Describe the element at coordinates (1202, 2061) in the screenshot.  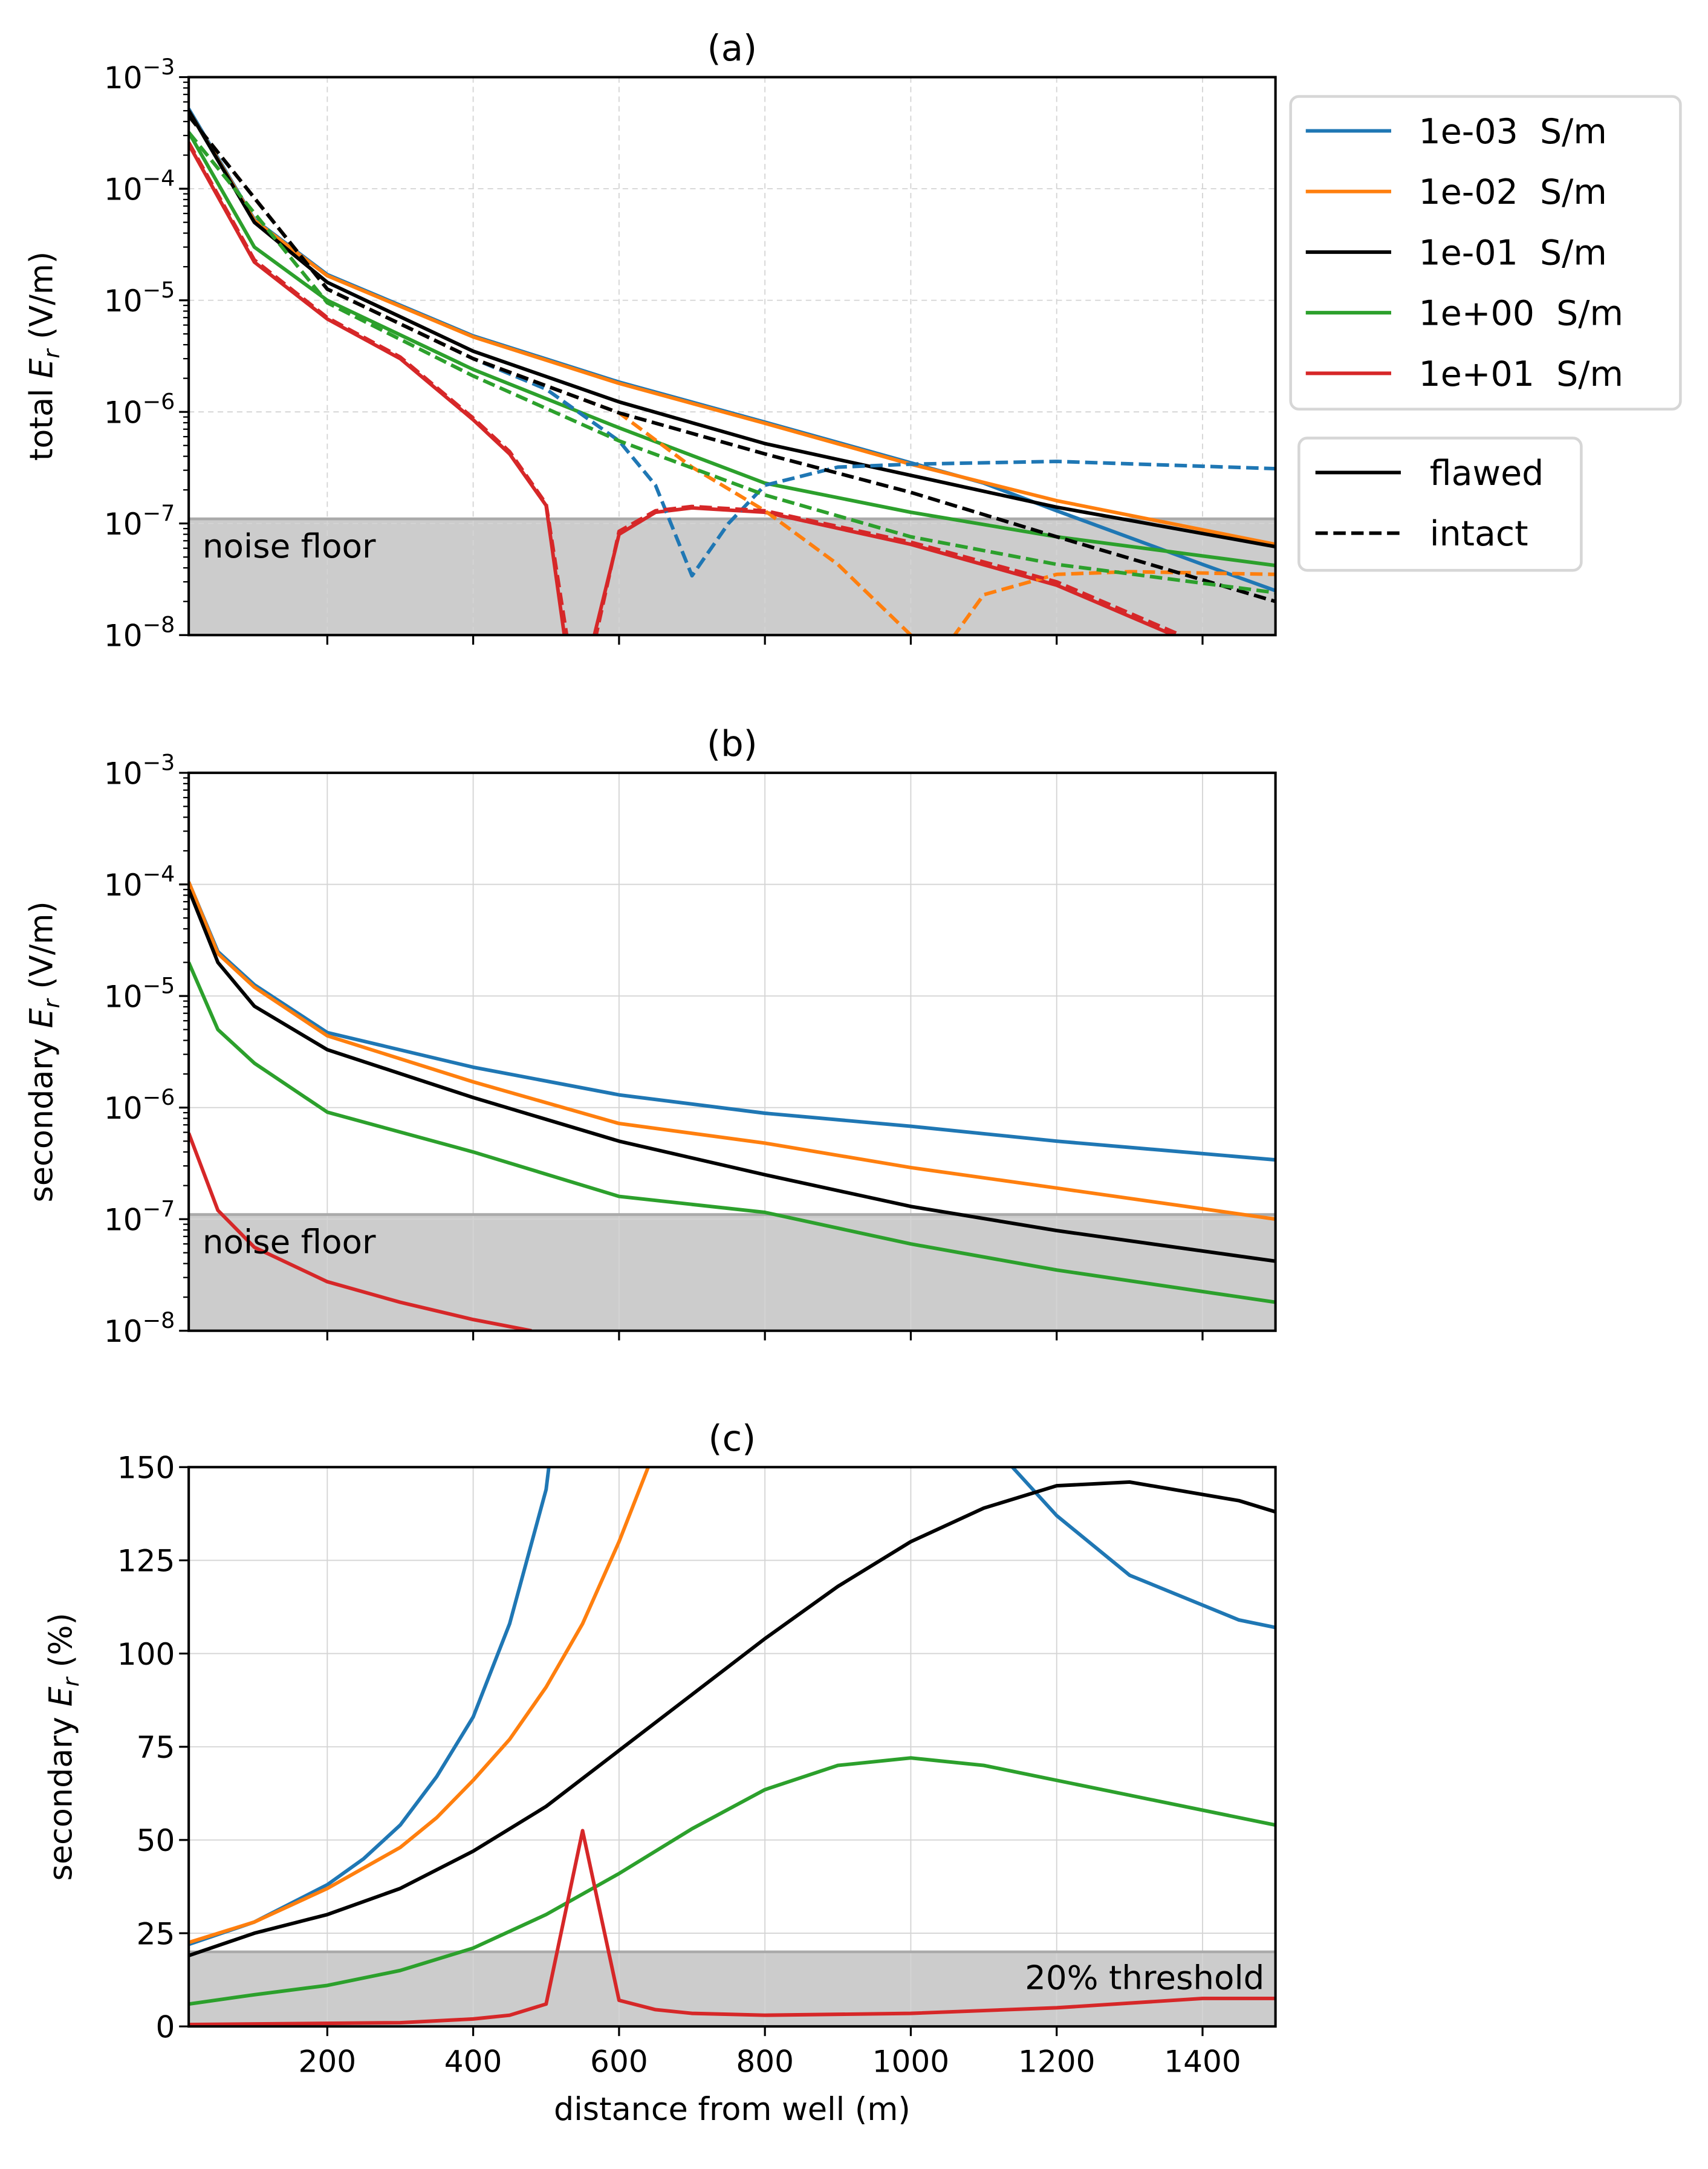
I see `x-tick-label: 1400` at that location.